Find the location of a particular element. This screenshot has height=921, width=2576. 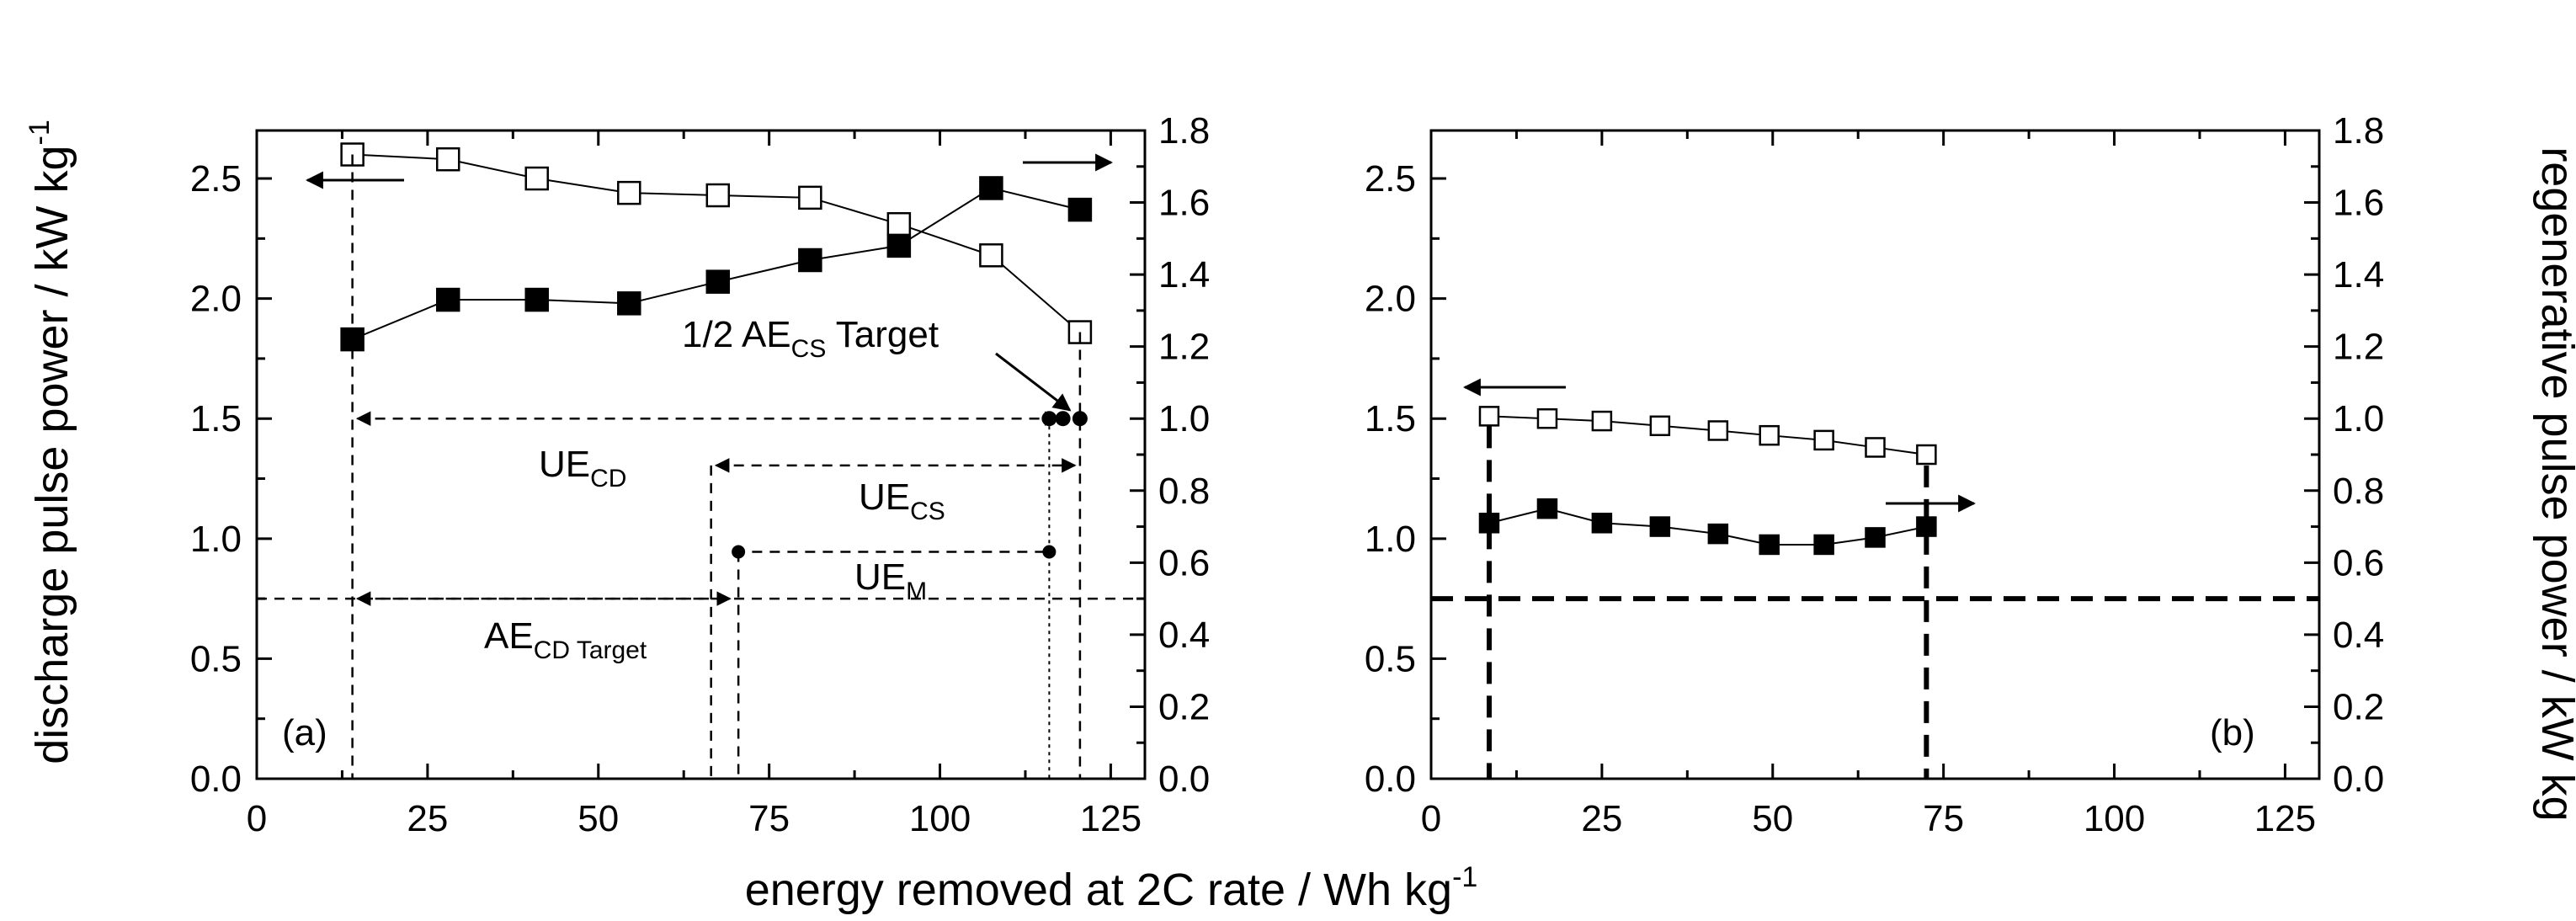

label-half-ae-cs-target-sub: CS is located at coordinates (809, 349).